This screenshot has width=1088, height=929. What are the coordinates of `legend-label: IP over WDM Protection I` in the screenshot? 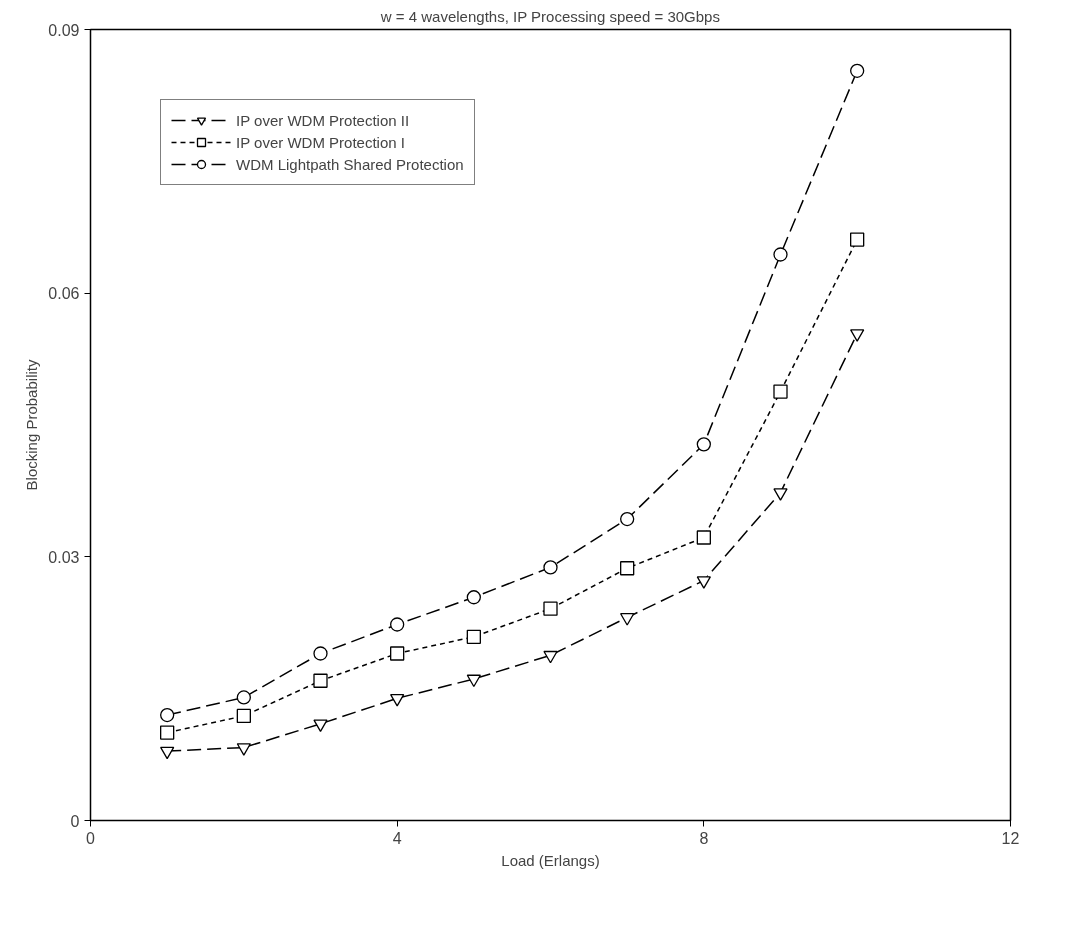 It's located at (320, 142).